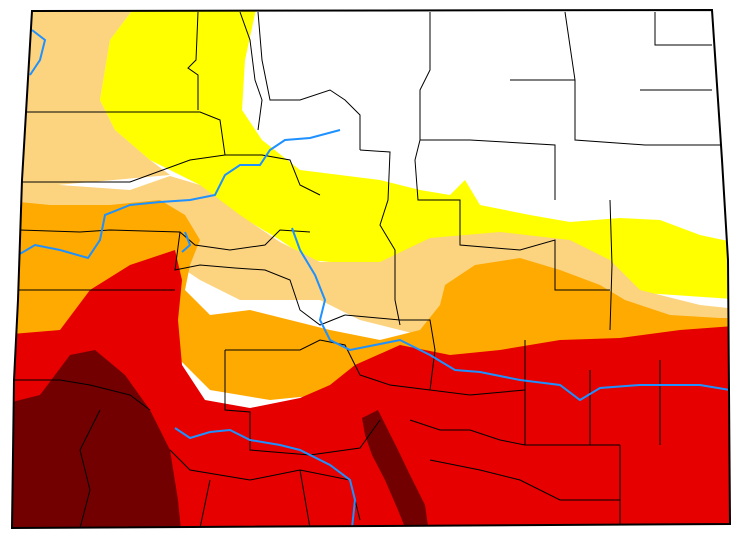  I want to click on zone-d4-southwest, so click(97, 439).